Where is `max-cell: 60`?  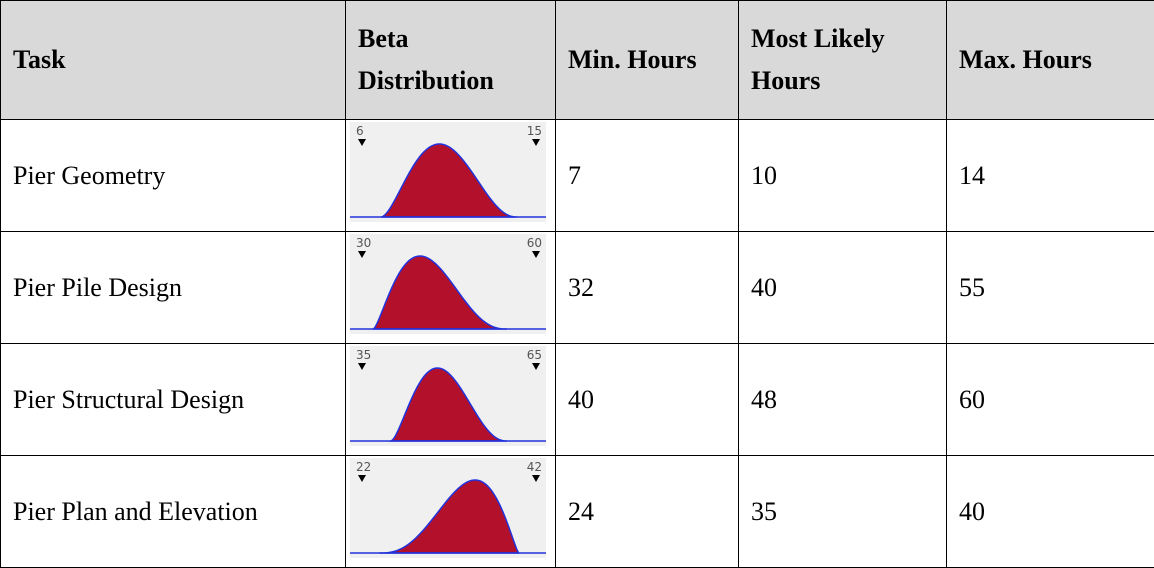 max-cell: 60 is located at coordinates (1050, 400).